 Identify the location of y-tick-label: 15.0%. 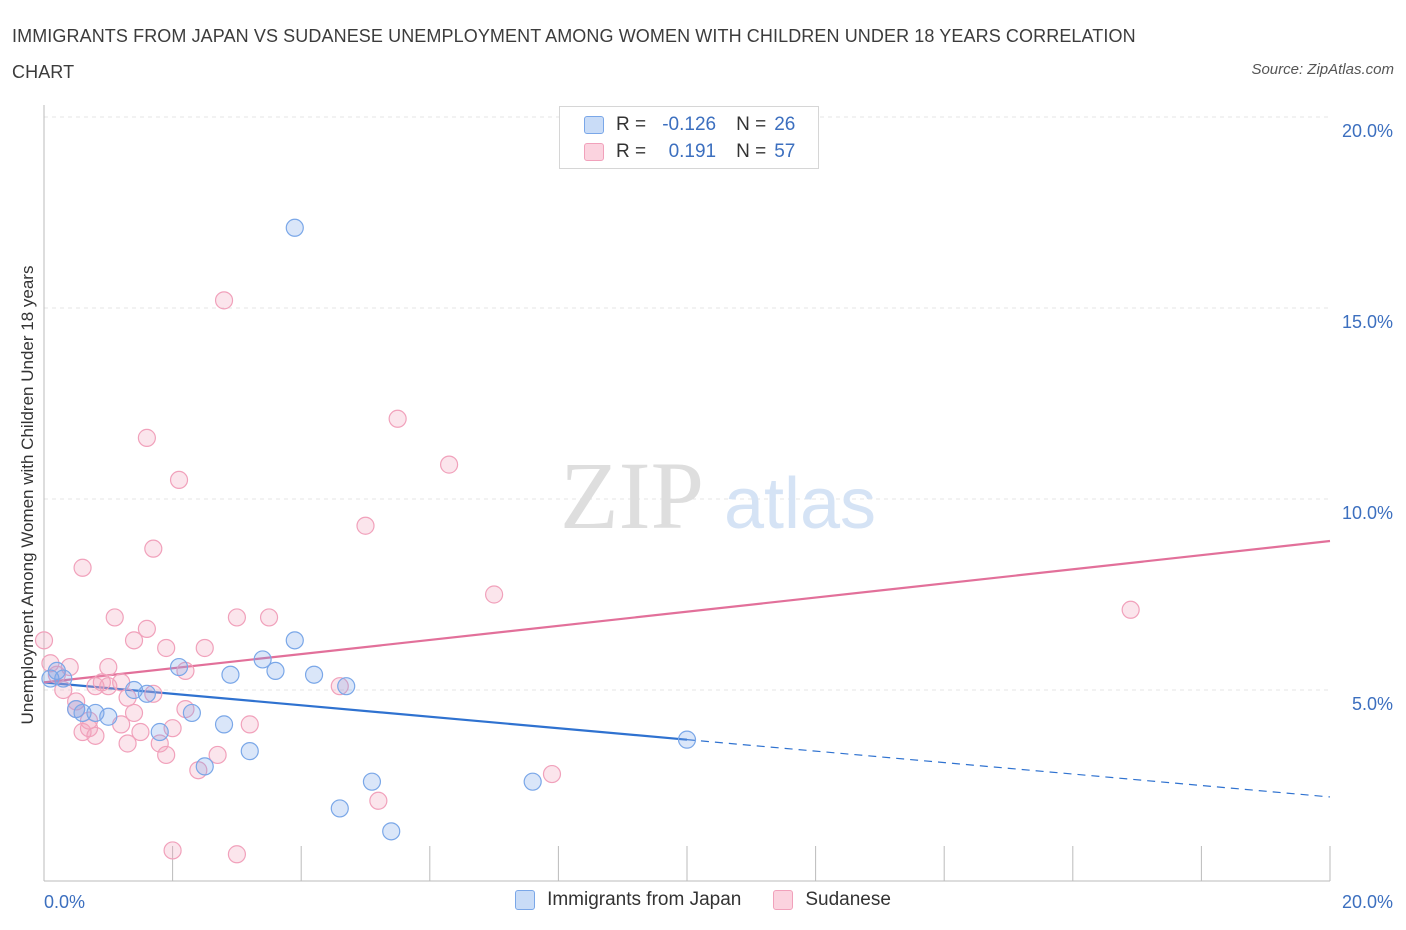
(1367, 322).